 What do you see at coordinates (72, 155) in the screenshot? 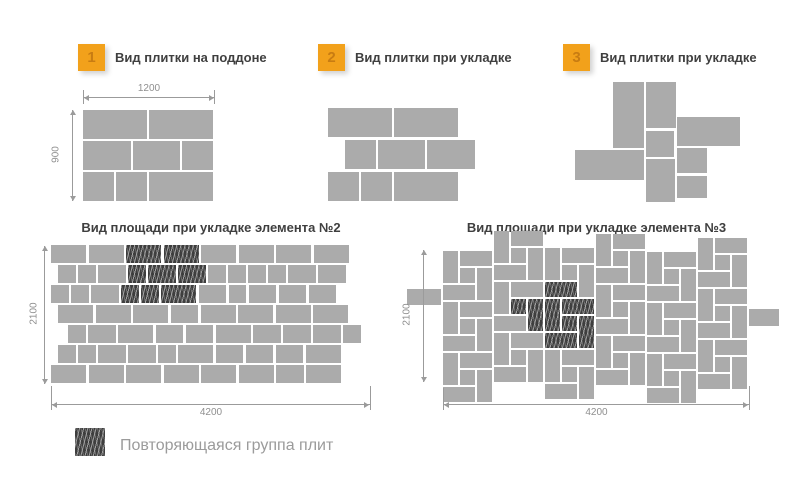
I see `pallet-height-dim-line` at bounding box center [72, 155].